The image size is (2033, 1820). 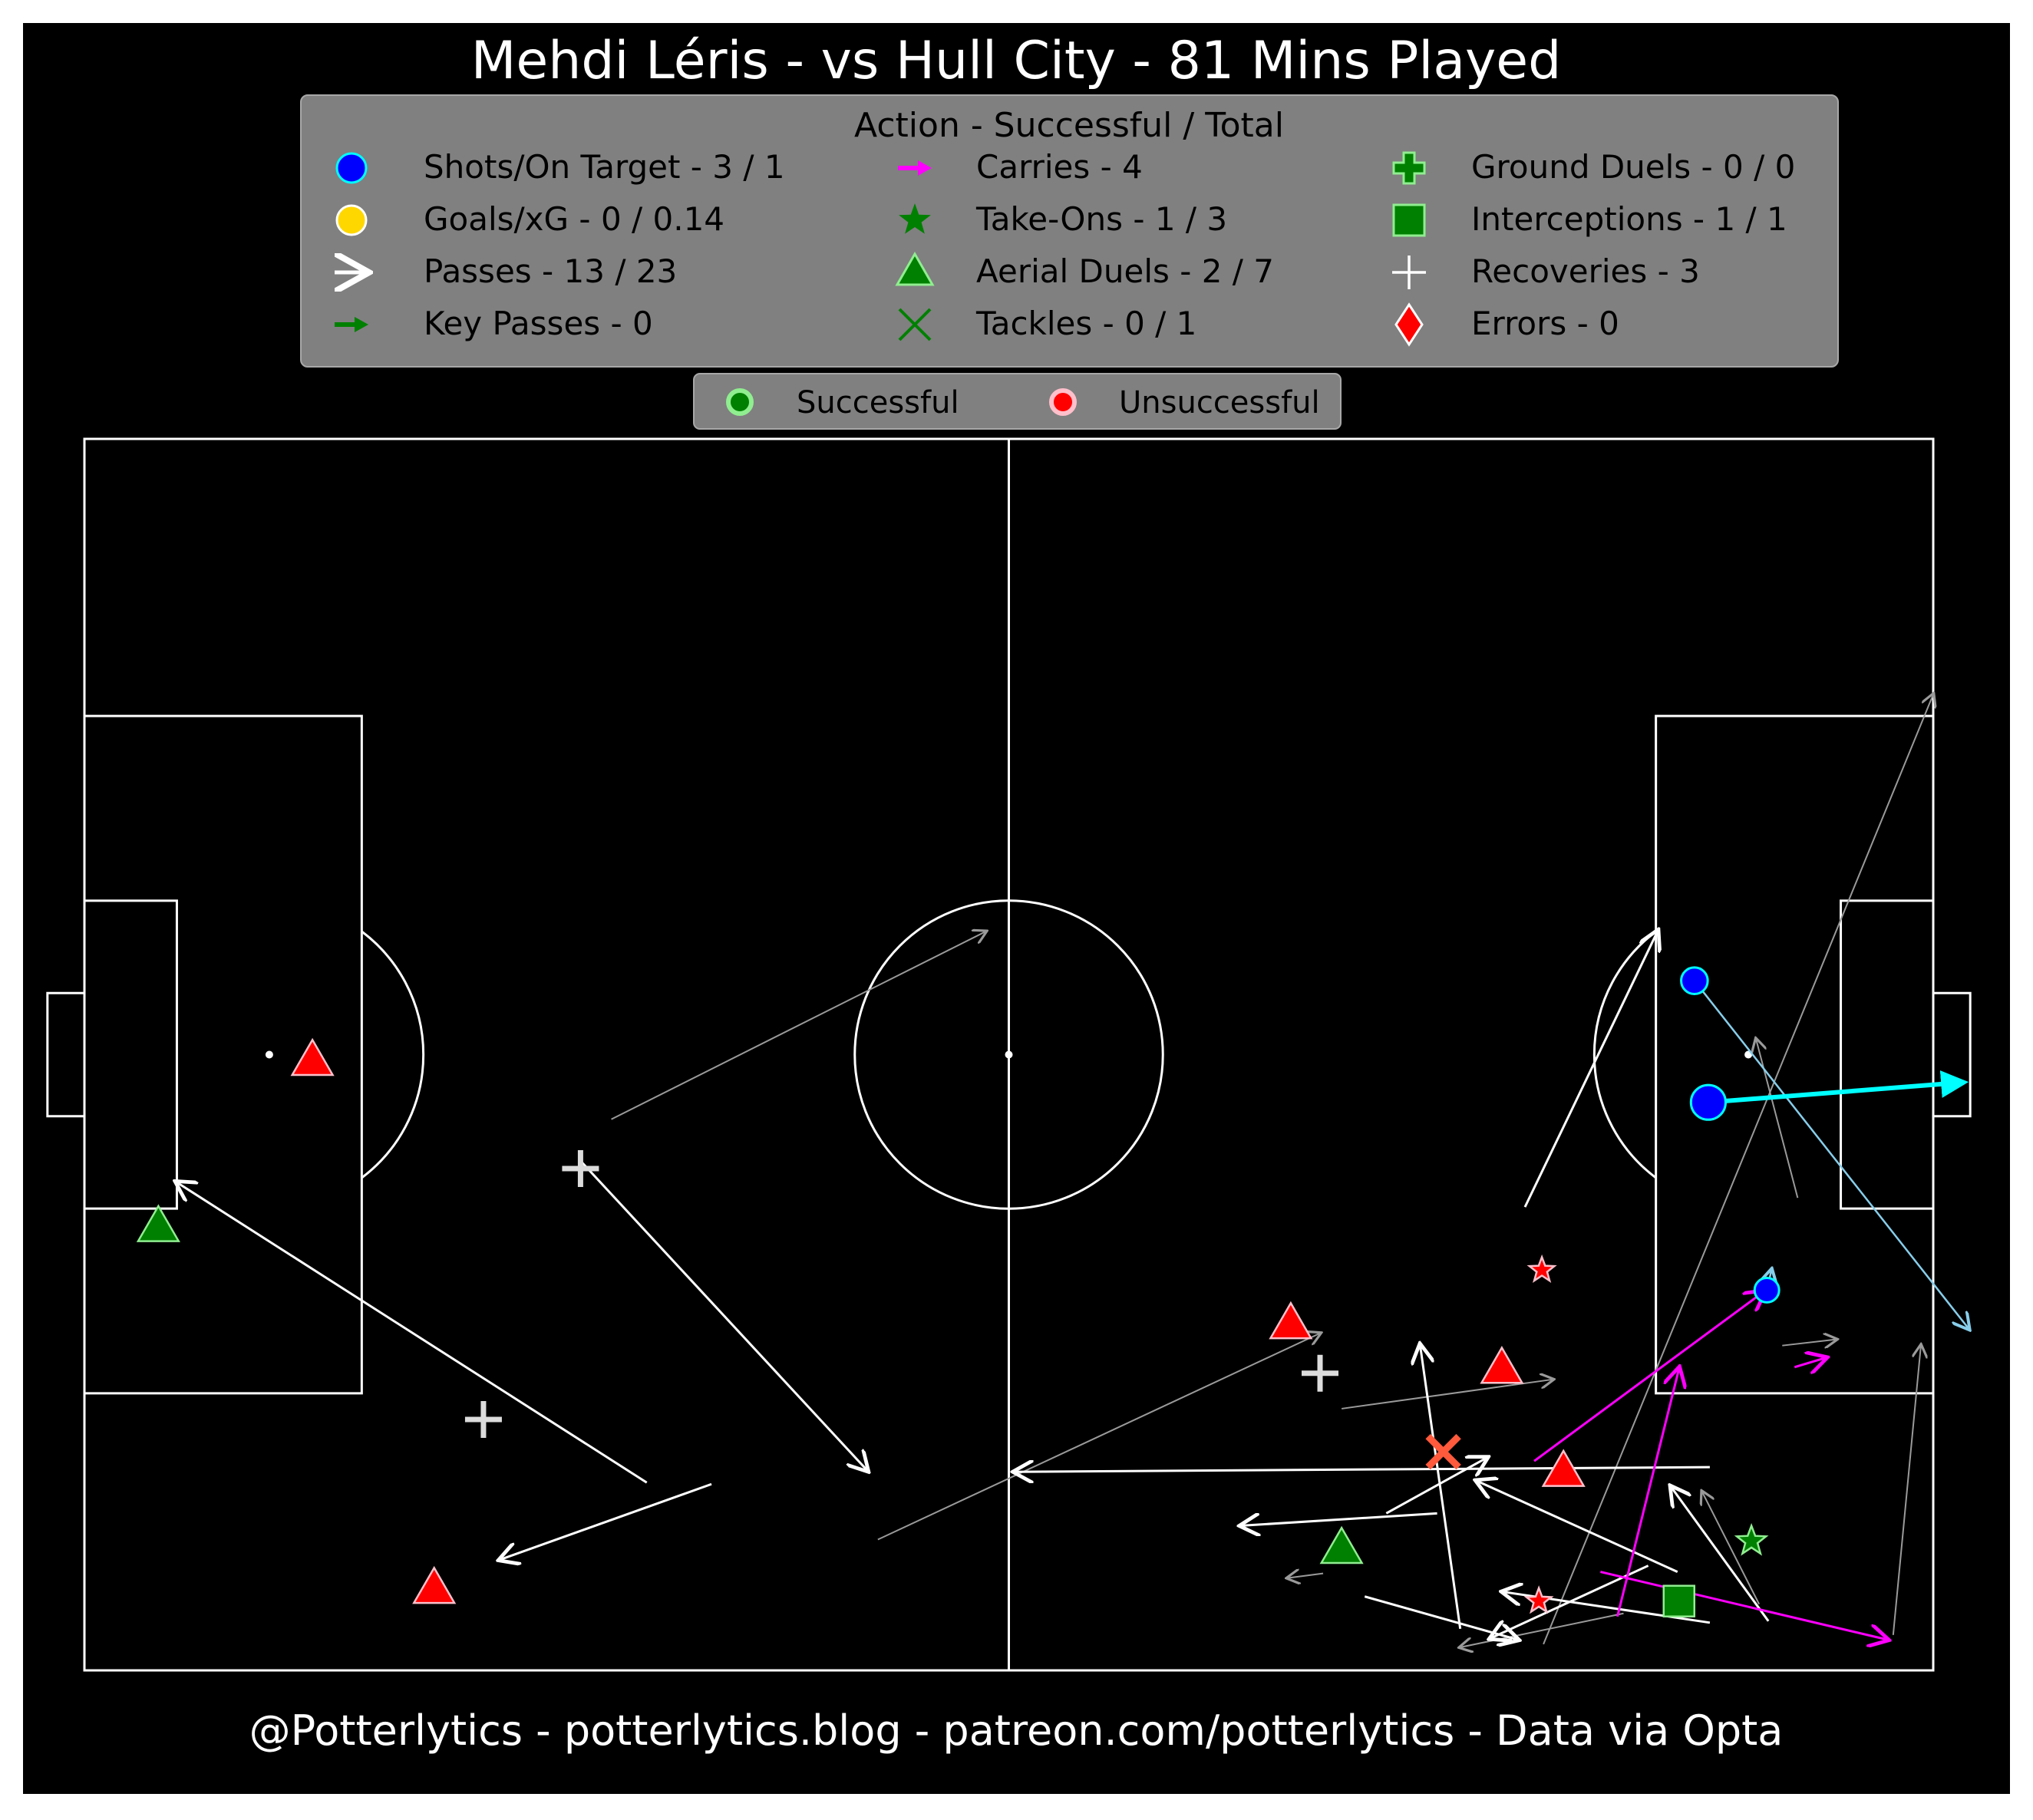 I want to click on right-penalty-arc, so click(x=1624, y=1054).